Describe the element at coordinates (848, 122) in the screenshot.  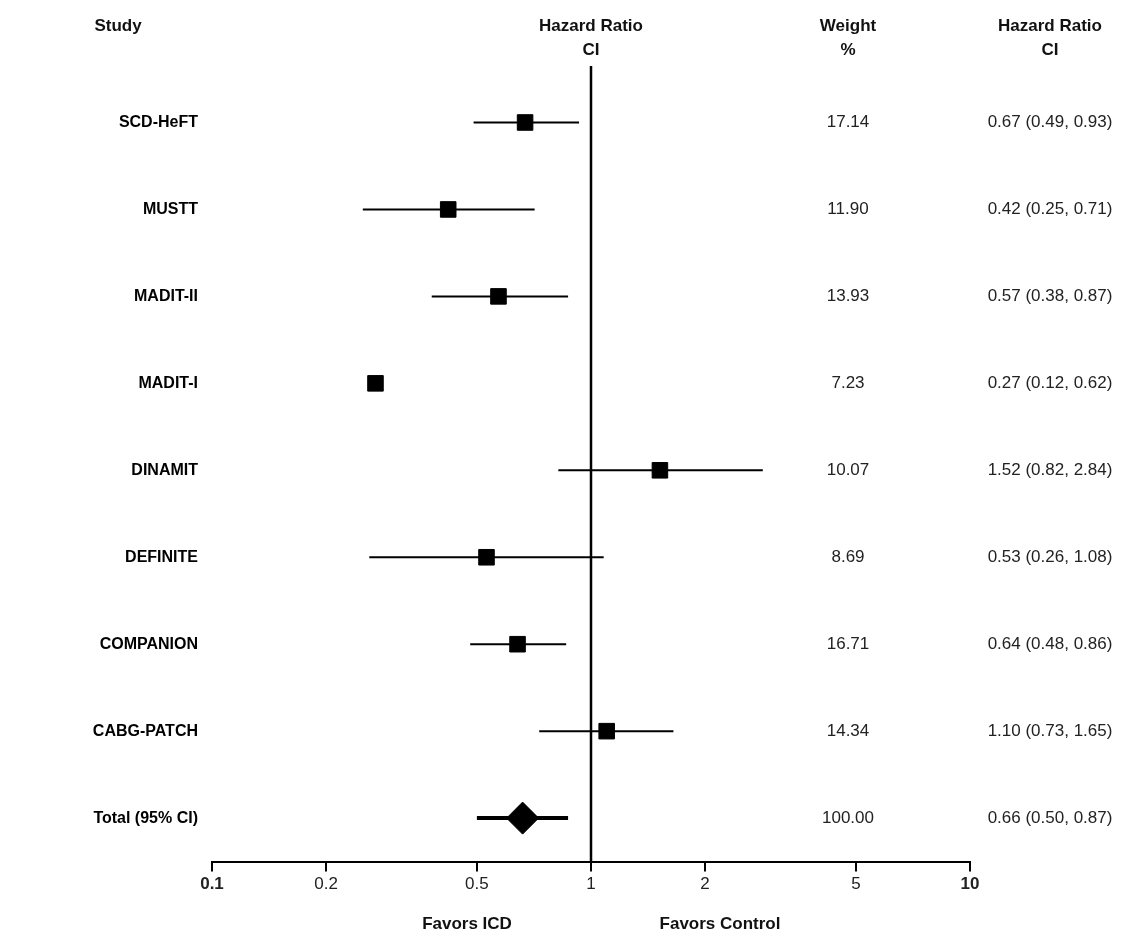
I see `annotation: 17.14` at that location.